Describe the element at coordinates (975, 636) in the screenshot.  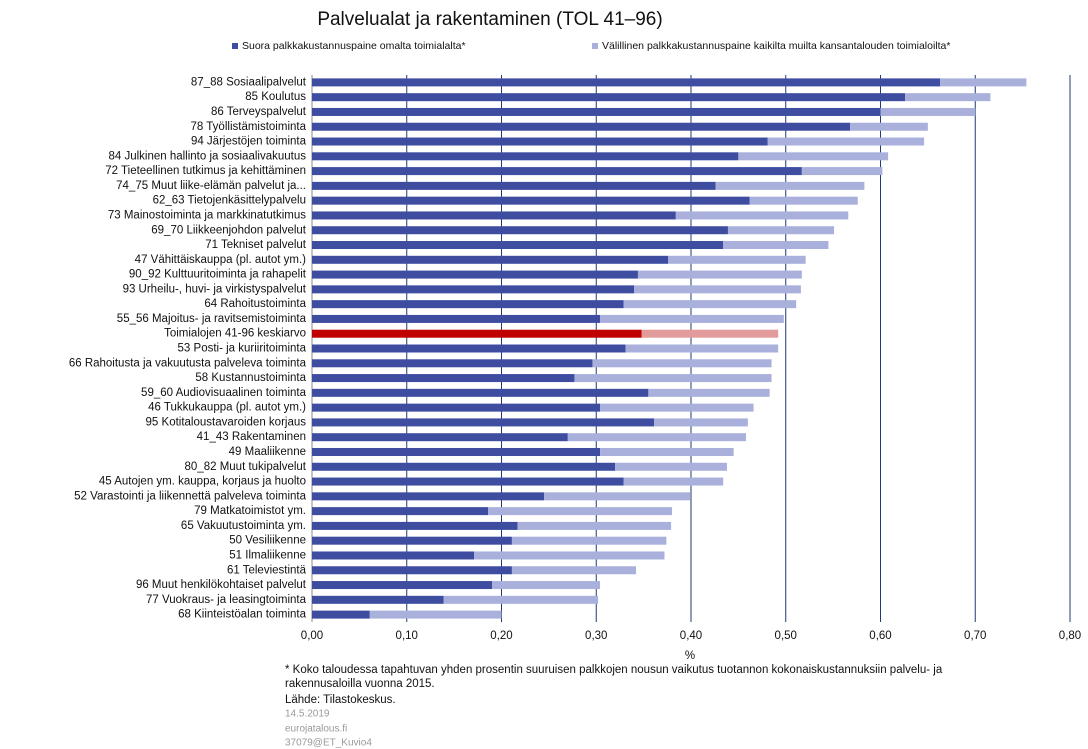
I see `x-tick-label: 0,70` at that location.